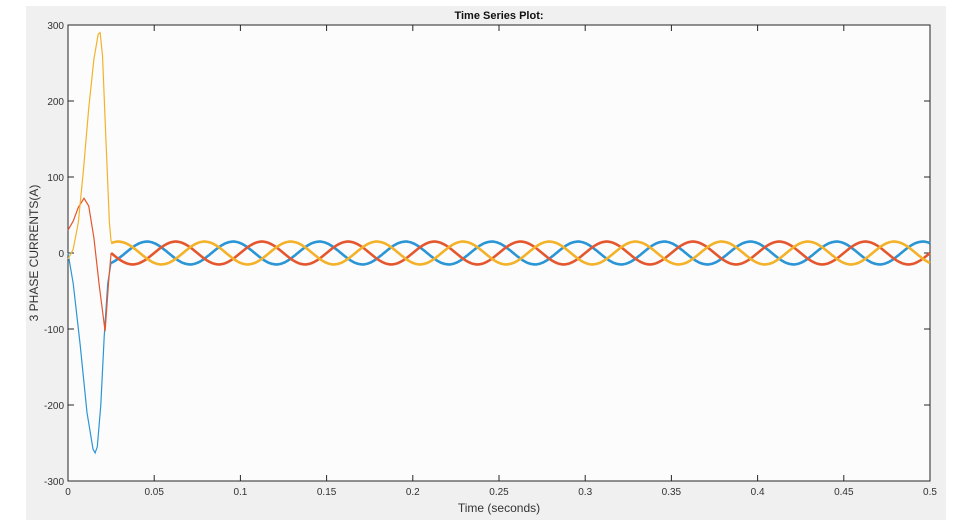  I want to click on y-tick-label: -200, so click(54, 406).